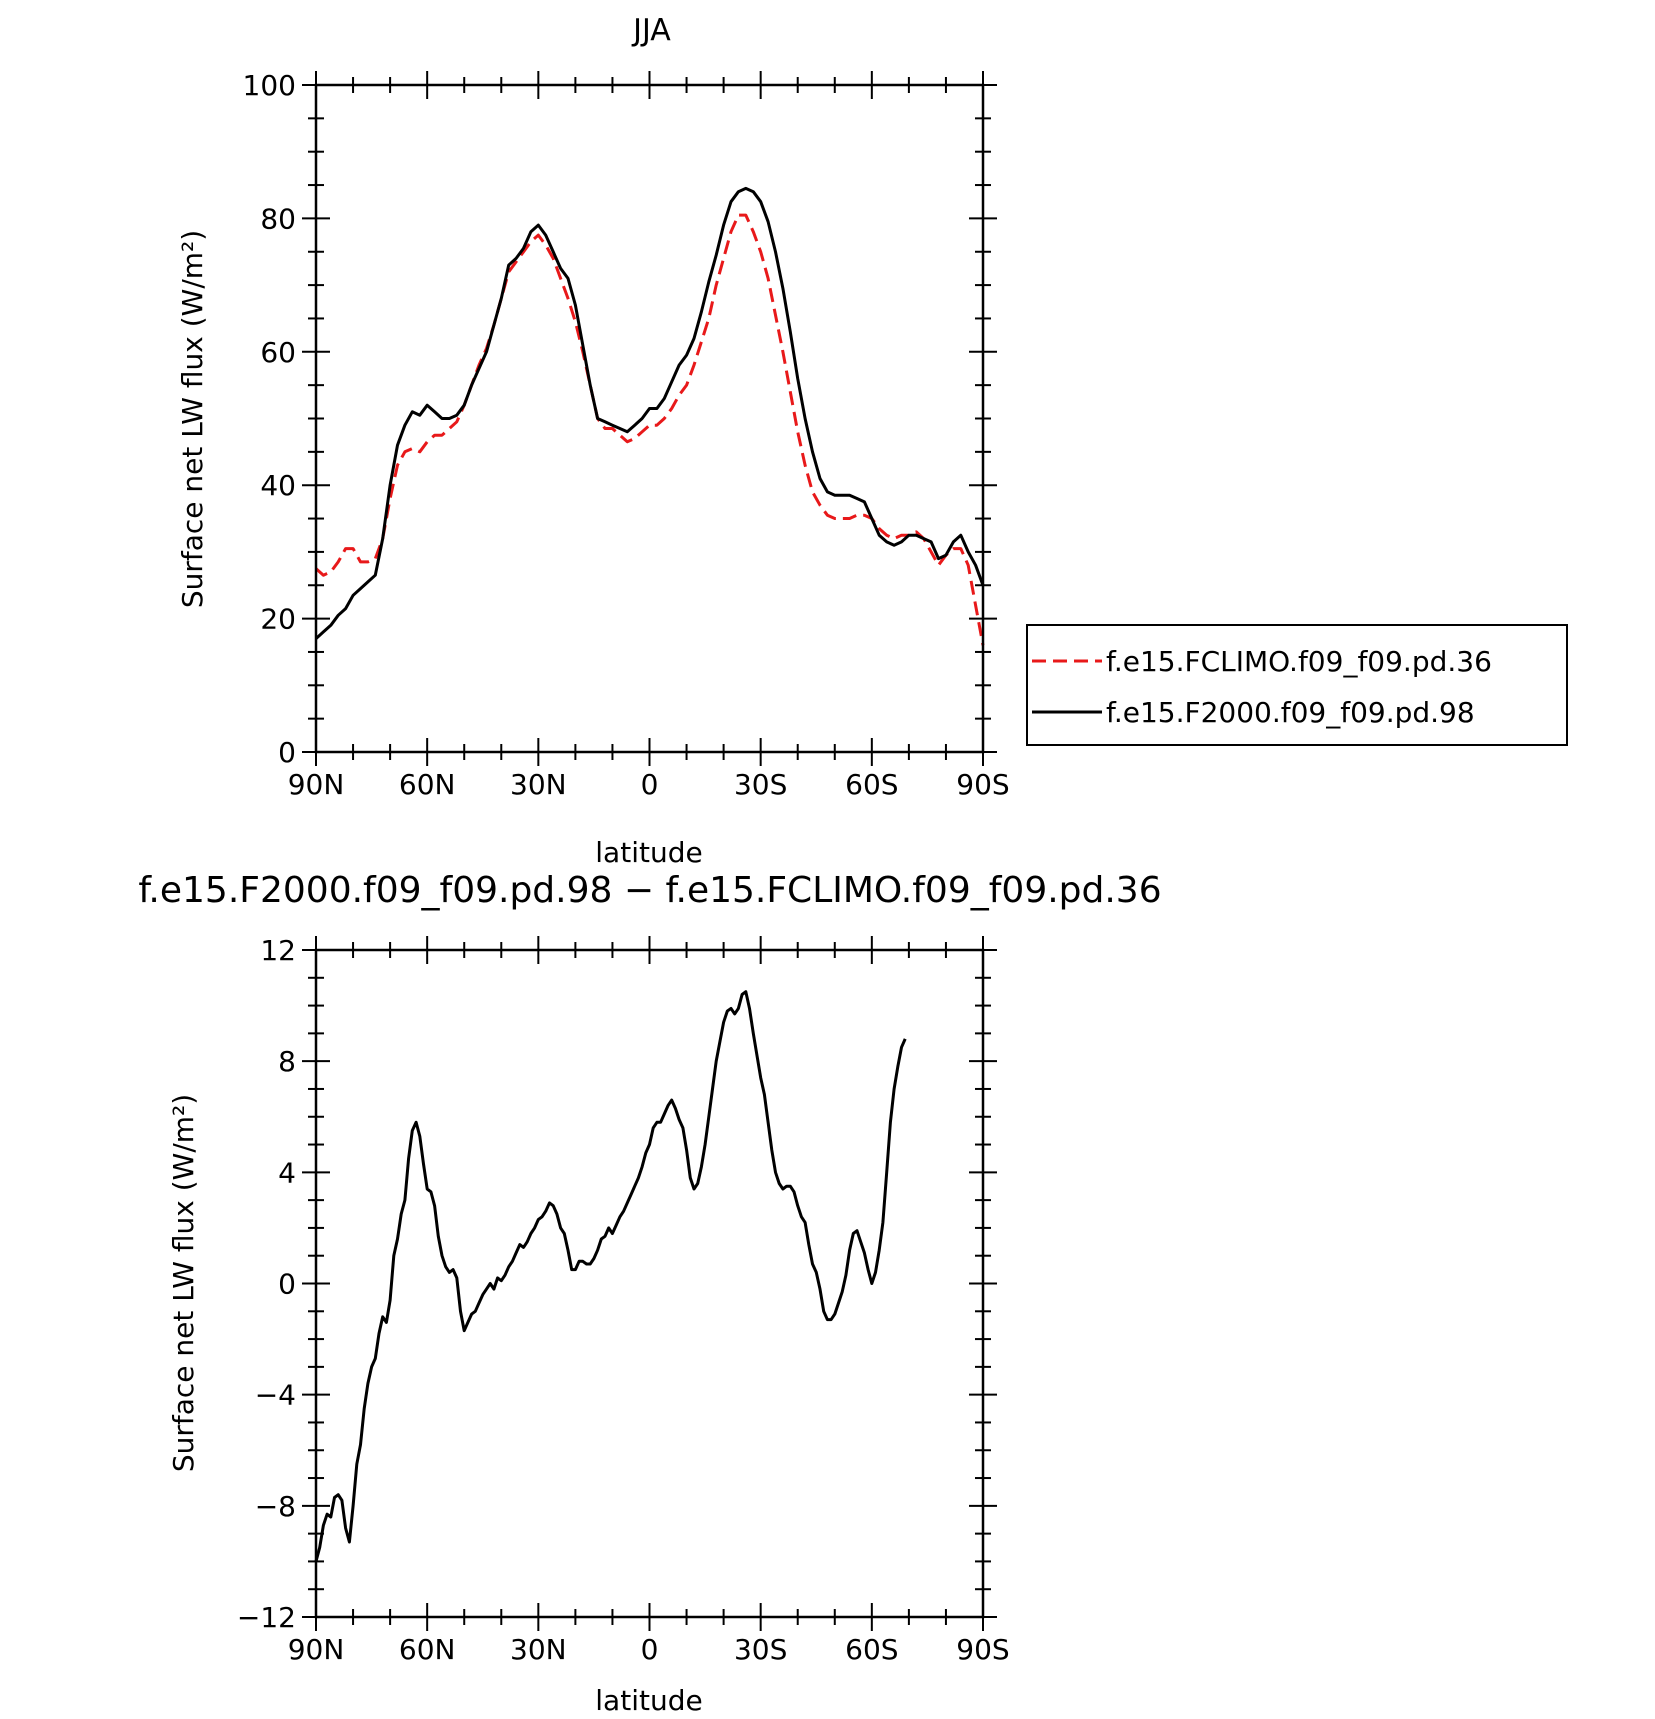 This screenshot has width=1655, height=1719. Describe the element at coordinates (183, 1283) in the screenshot. I see `bottom-y-axis-label: Surface net LW flux (W/m²)` at that location.